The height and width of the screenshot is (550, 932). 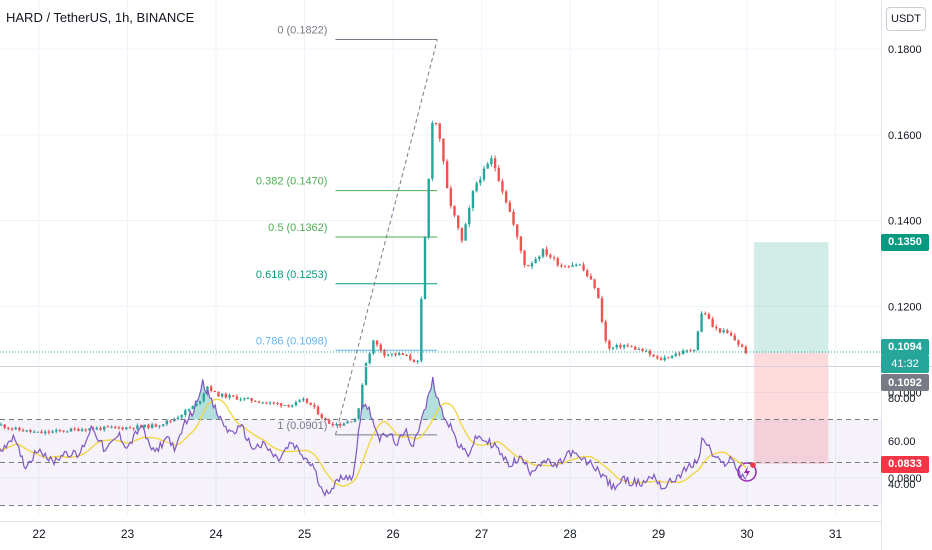 What do you see at coordinates (905, 347) in the screenshot?
I see `last-price-tag: 0.1094` at bounding box center [905, 347].